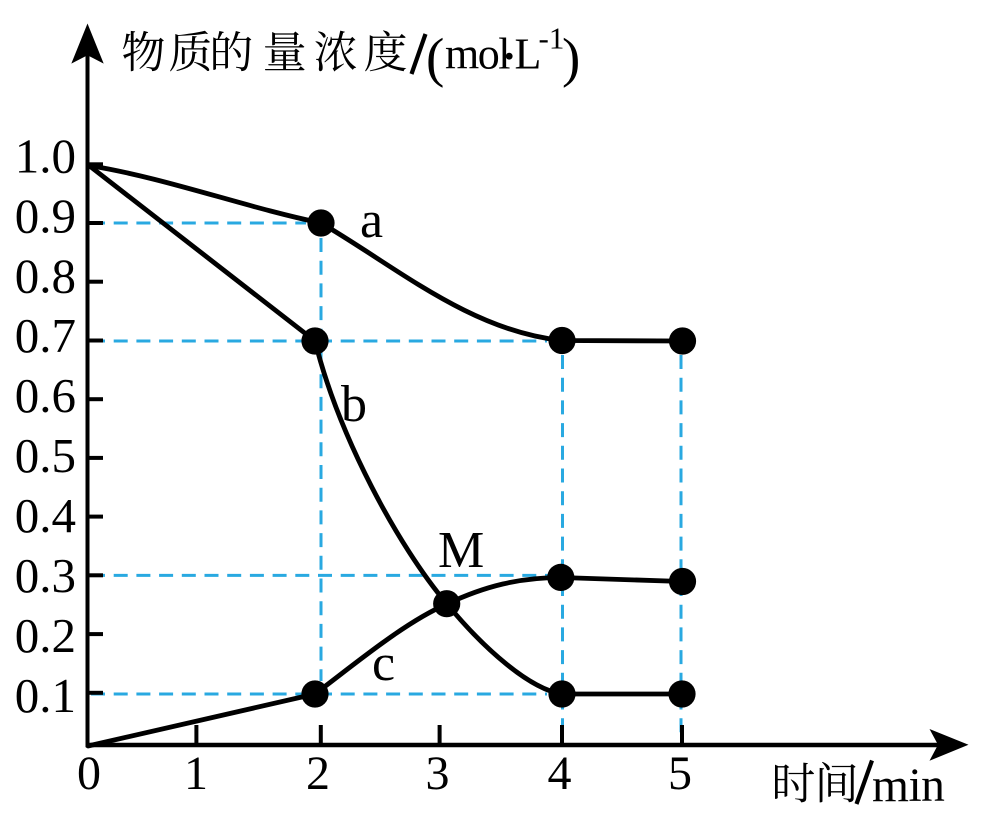 This screenshot has width=988, height=824. What do you see at coordinates (318, 773) in the screenshot?
I see `svg-text: 2` at bounding box center [318, 773].